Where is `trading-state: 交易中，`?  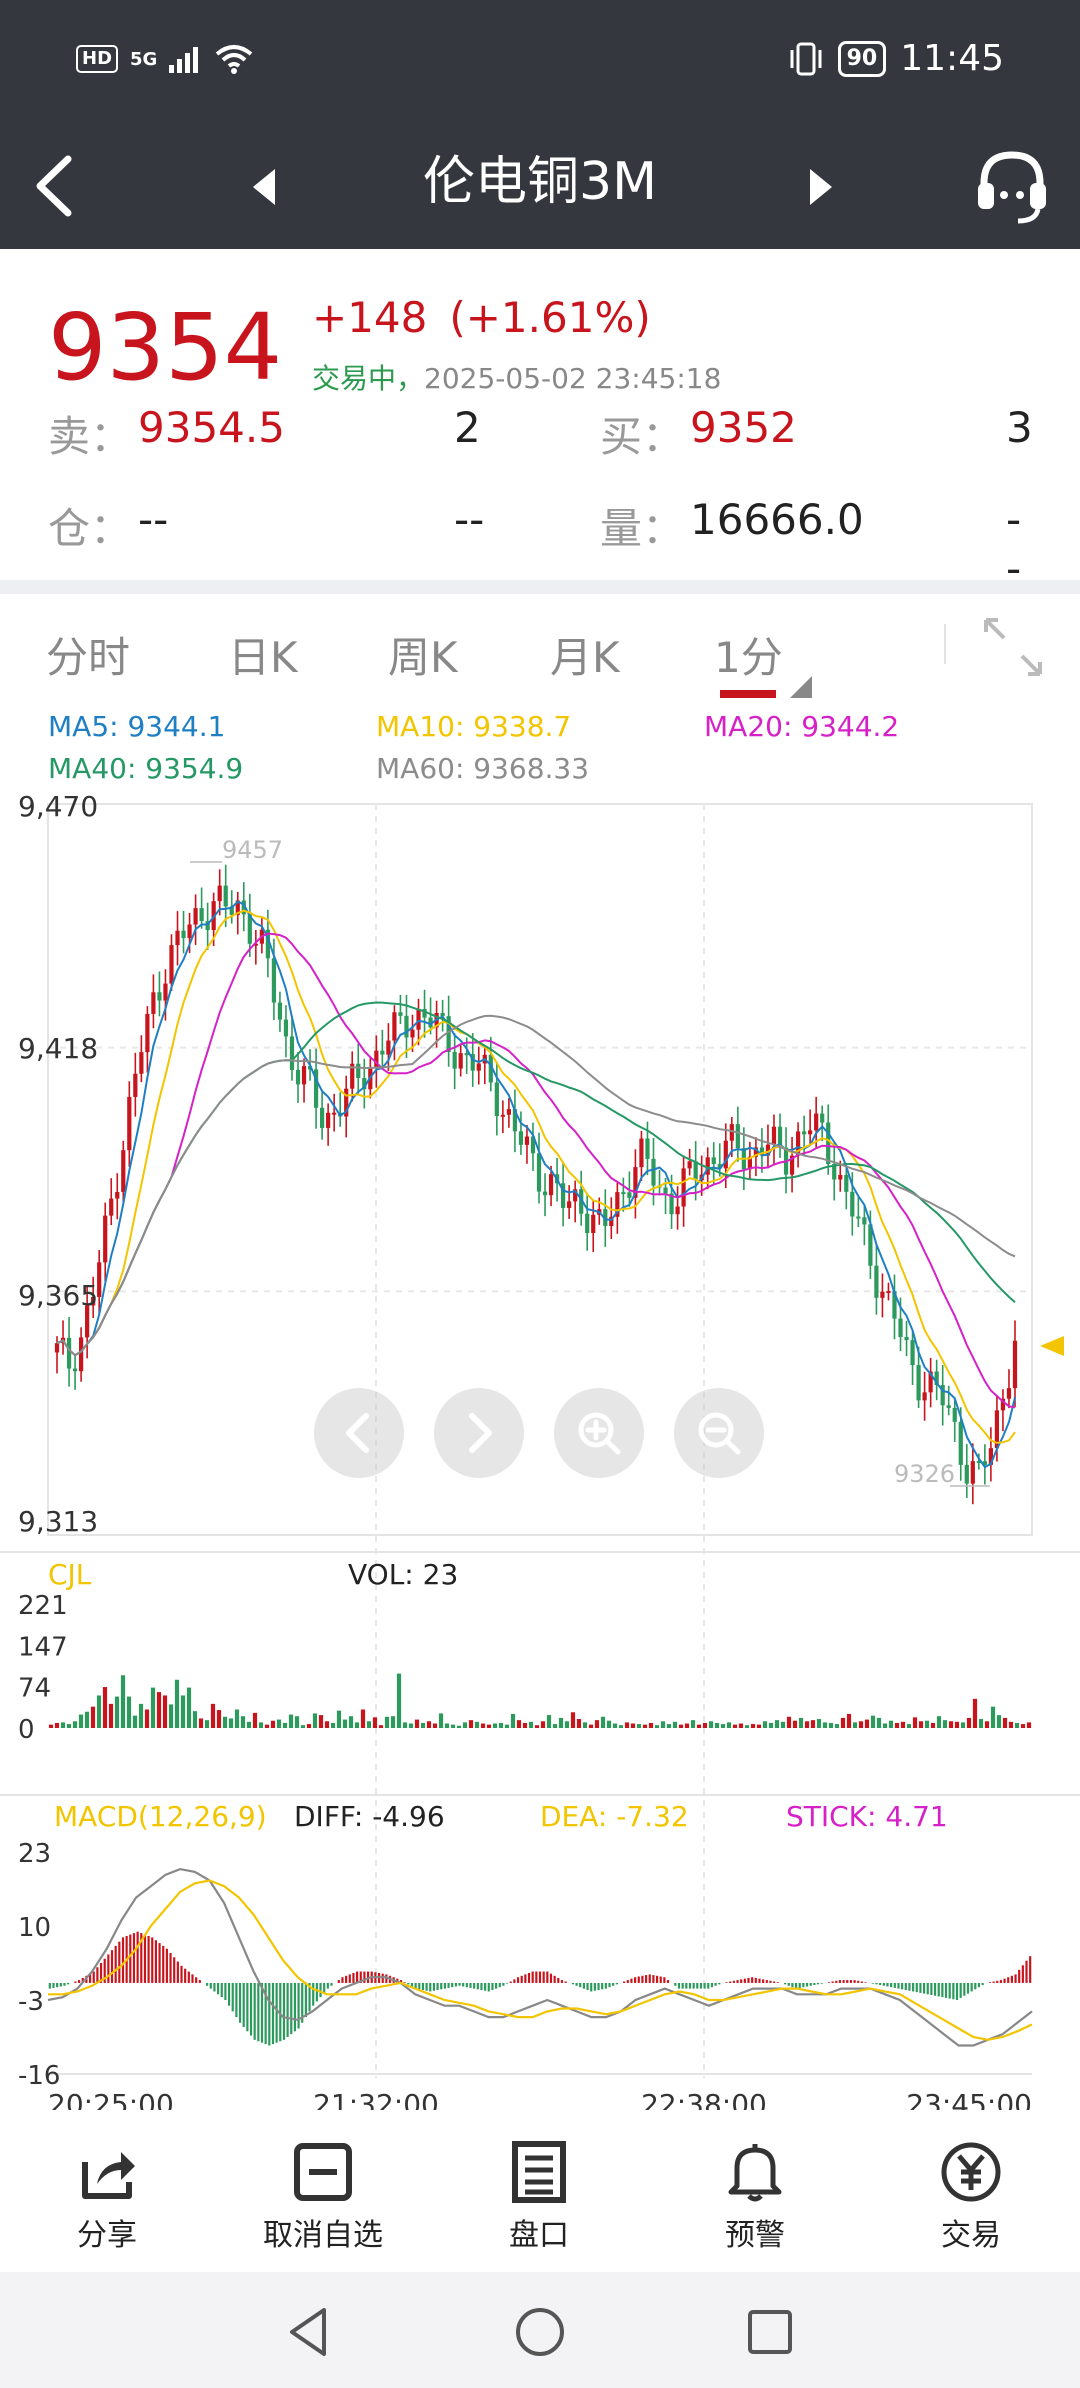 trading-state: 交易中， is located at coordinates (368, 378).